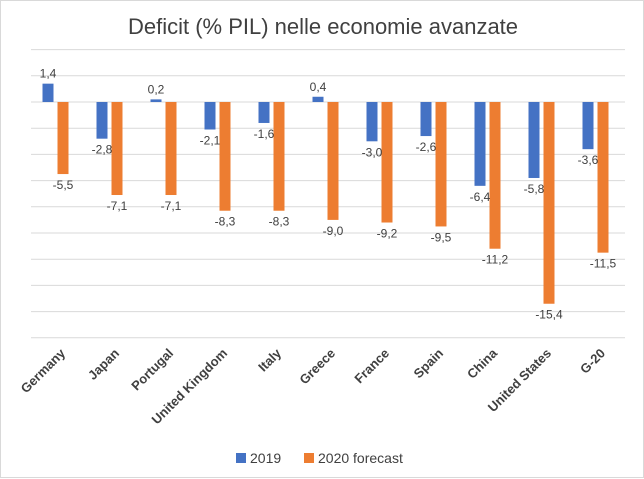 This screenshot has height=479, width=644. What do you see at coordinates (534, 189) in the screenshot?
I see `data-label: -5,8` at bounding box center [534, 189].